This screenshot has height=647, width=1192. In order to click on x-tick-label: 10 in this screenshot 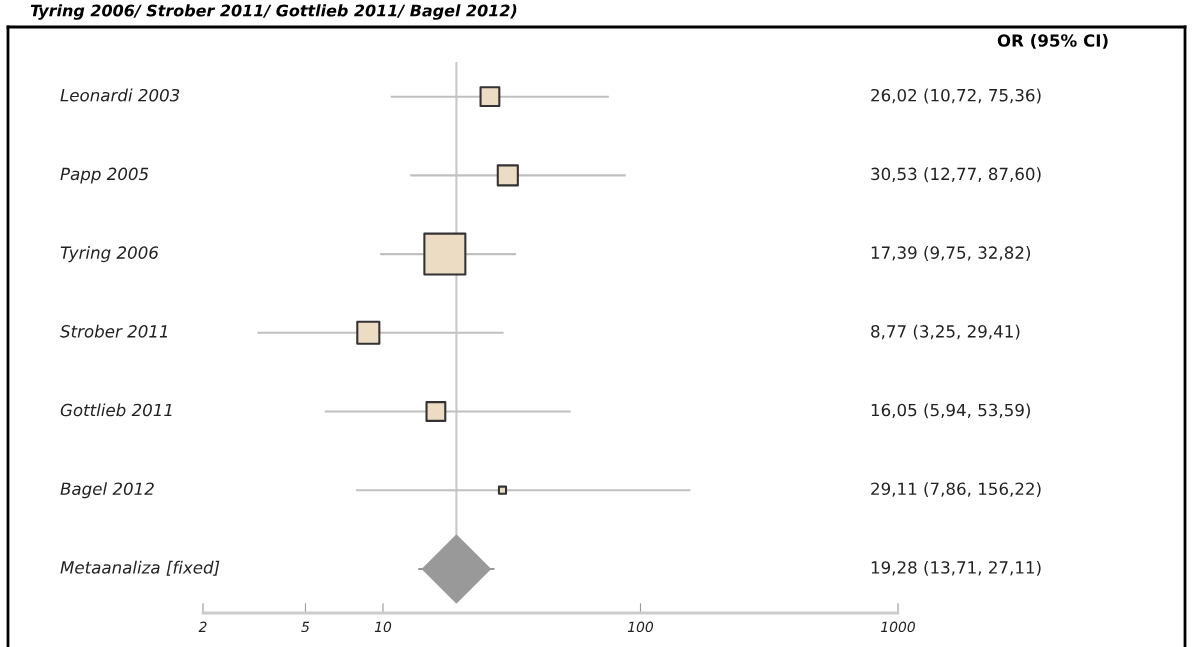, I will do `click(383, 627)`.